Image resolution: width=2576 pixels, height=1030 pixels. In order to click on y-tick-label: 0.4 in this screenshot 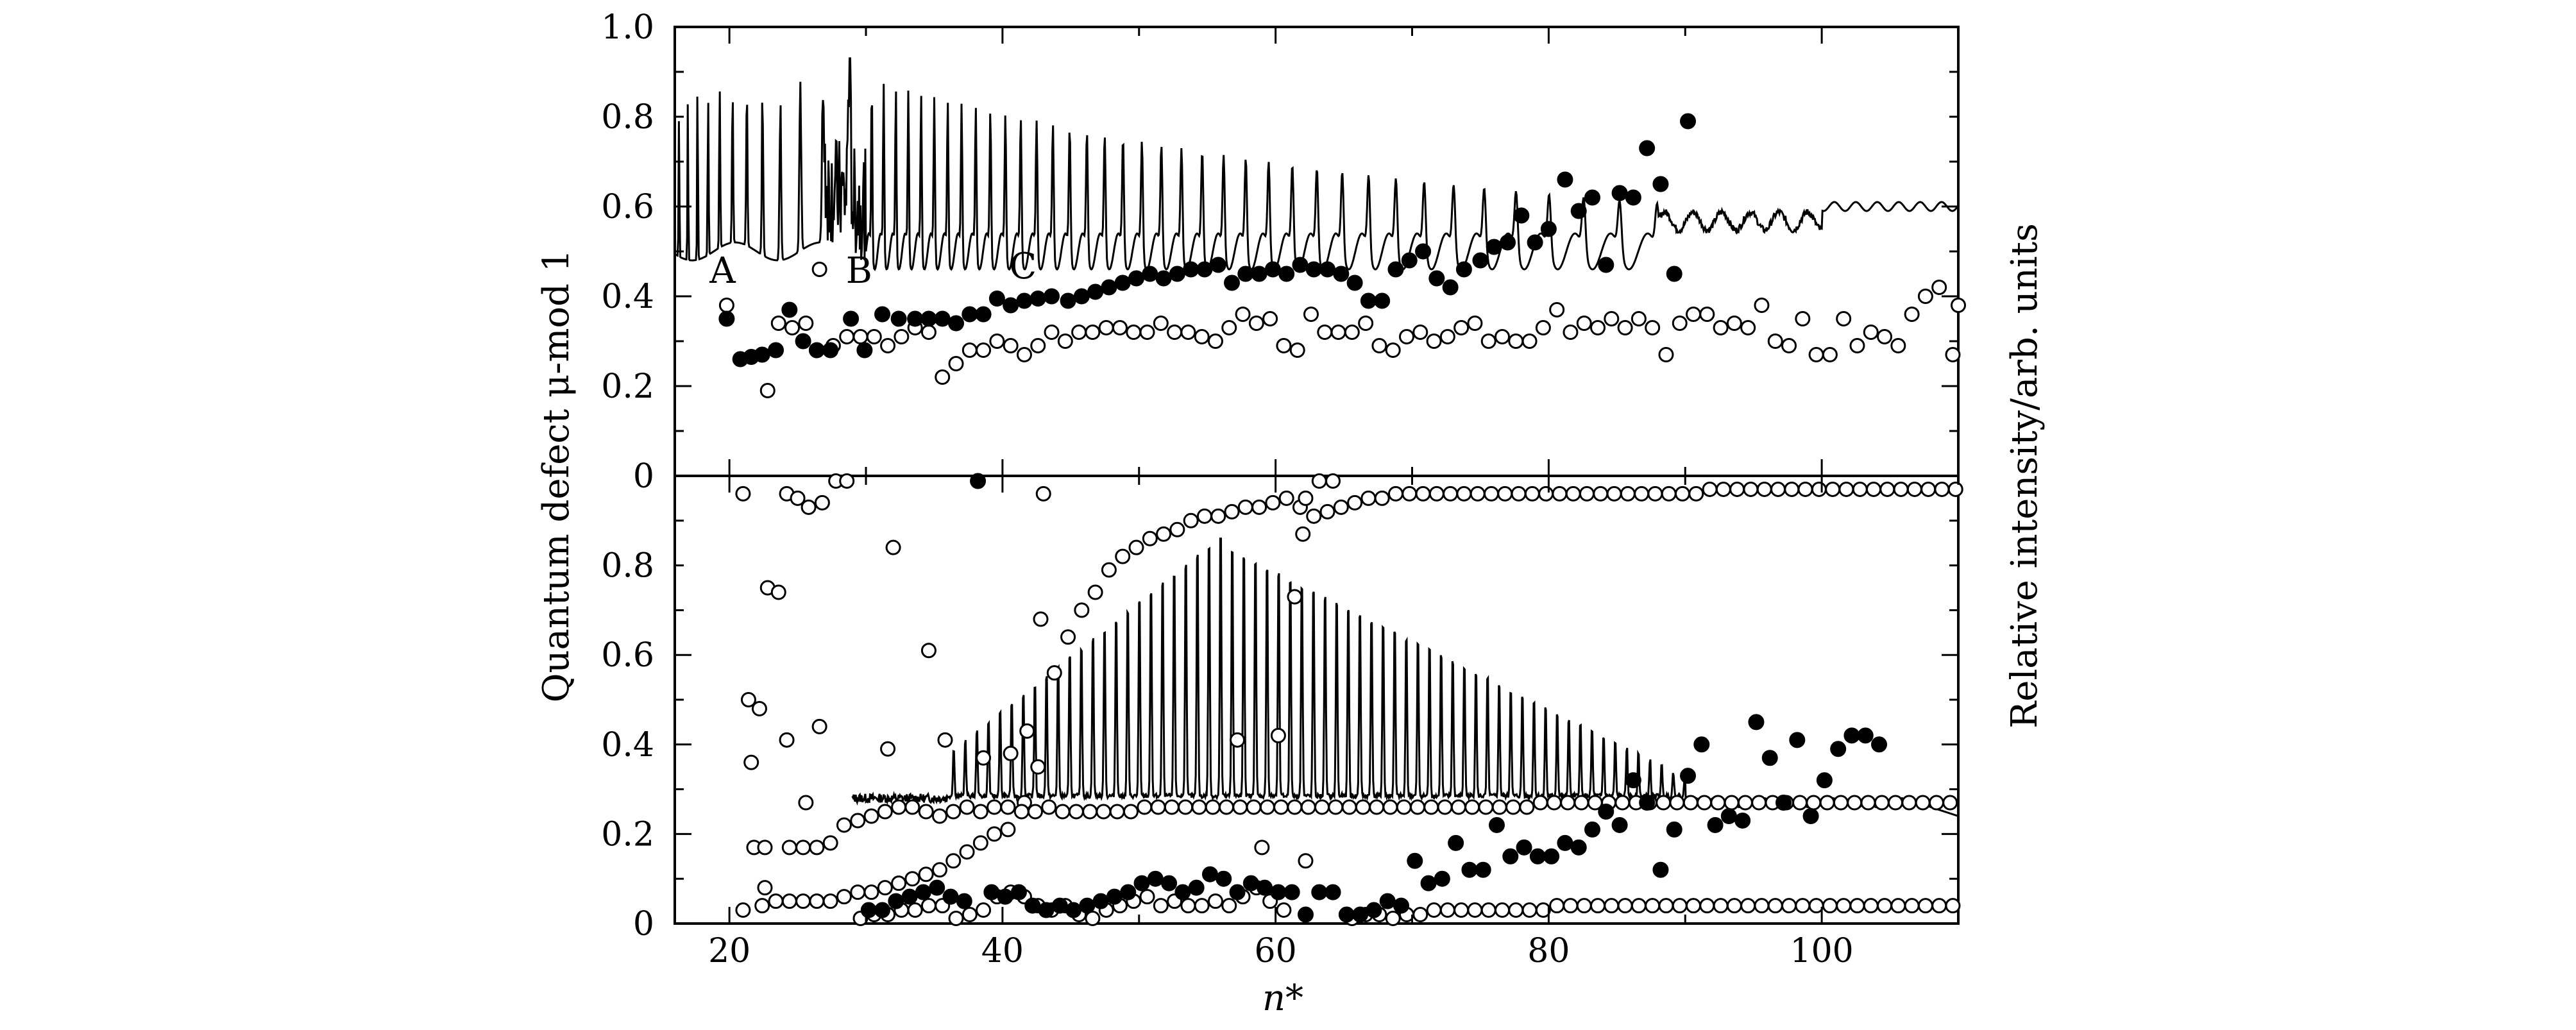, I will do `click(627, 745)`.